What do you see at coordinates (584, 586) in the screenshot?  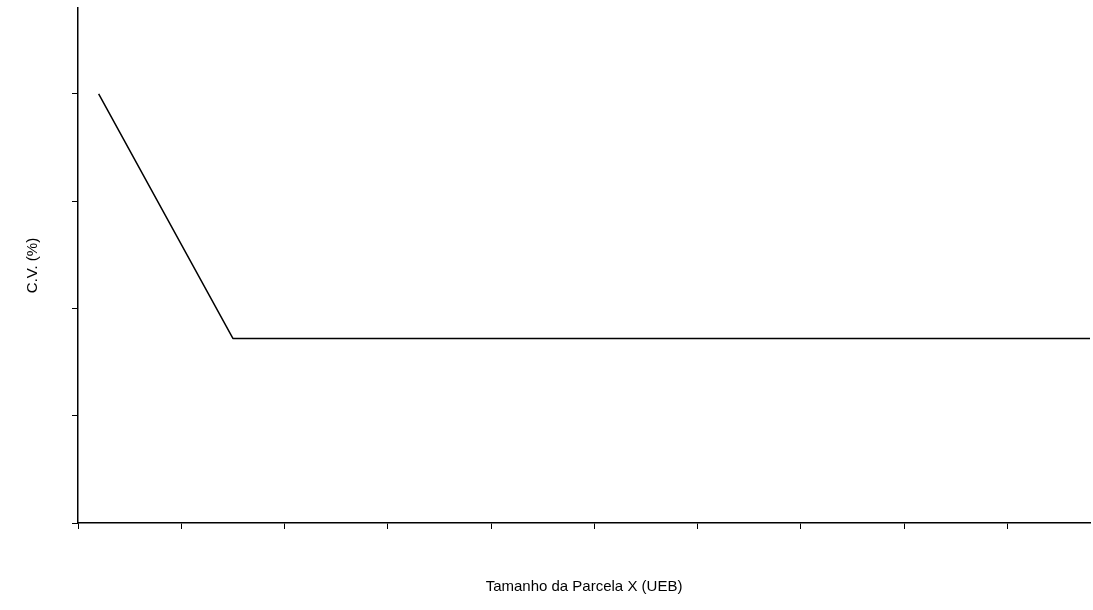 I see `x-axis-title: Tamanho da Parcela X (UEB)` at bounding box center [584, 586].